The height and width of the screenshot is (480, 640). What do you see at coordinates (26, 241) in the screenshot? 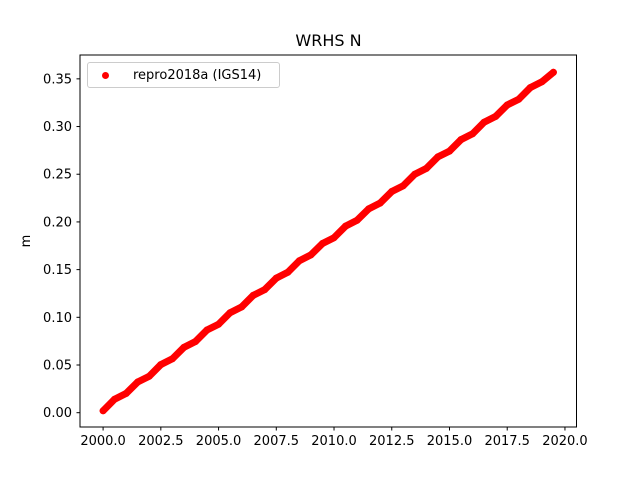
I see `y-axis-label: m` at bounding box center [26, 241].